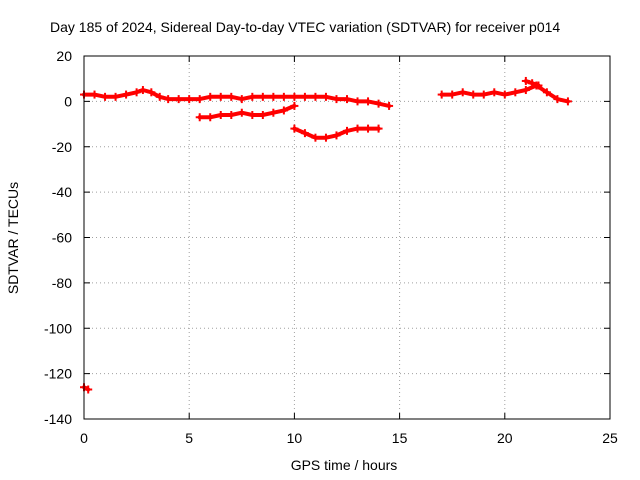  Describe the element at coordinates (62, 238) in the screenshot. I see `y-tick-label: -60` at that location.